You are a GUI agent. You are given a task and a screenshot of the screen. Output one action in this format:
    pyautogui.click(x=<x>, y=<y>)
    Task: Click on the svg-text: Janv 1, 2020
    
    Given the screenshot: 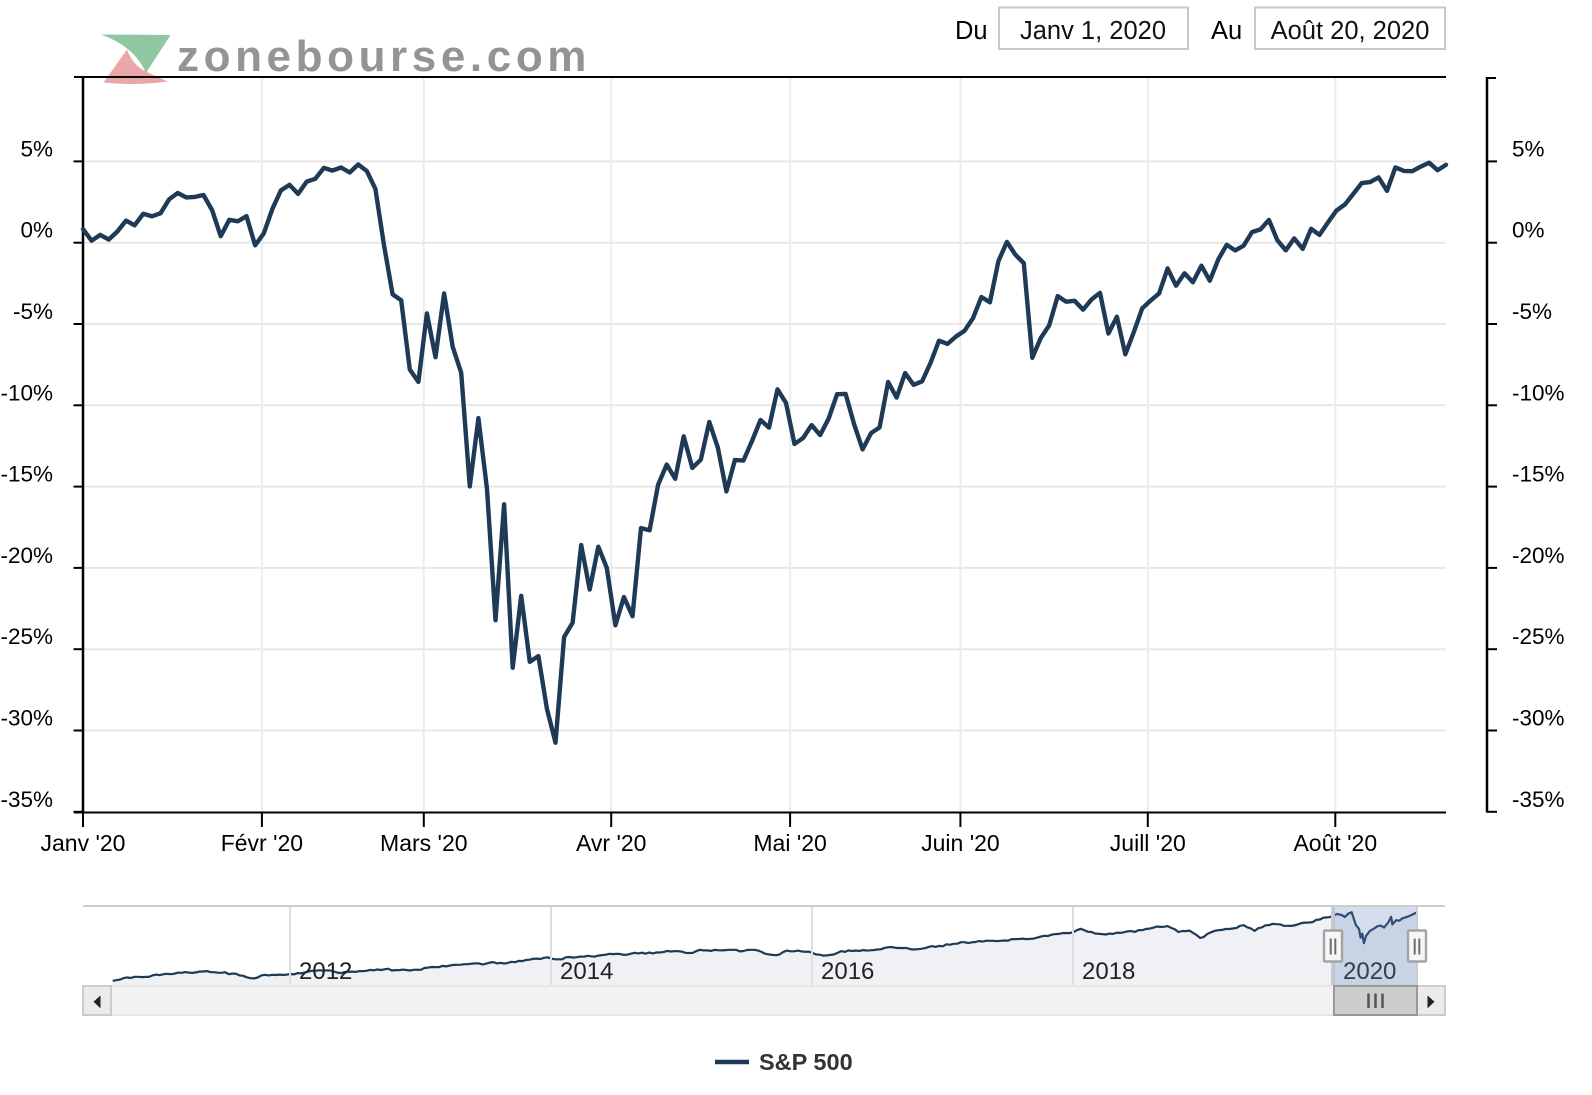 What is the action you would take?
    pyautogui.click(x=1093, y=31)
    